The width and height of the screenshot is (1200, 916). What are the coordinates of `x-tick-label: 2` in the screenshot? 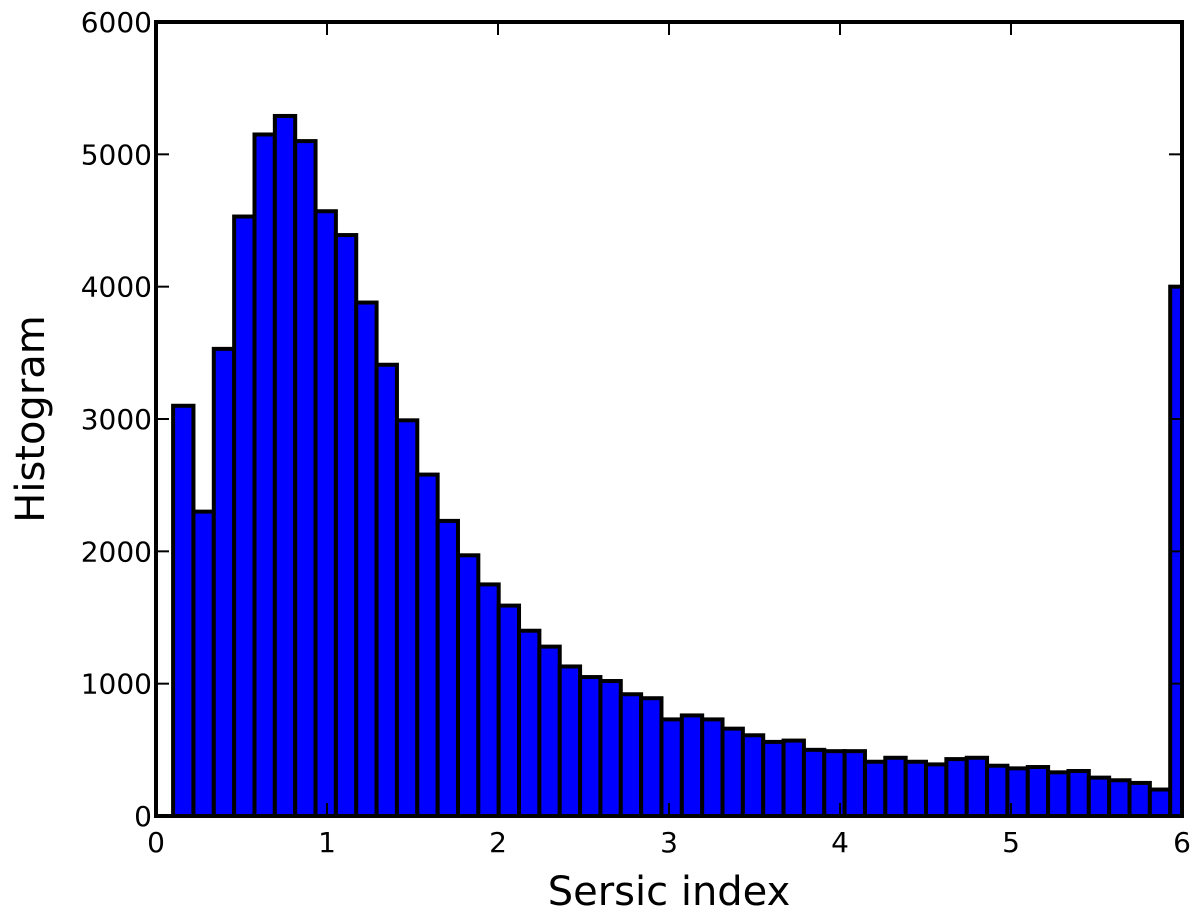 It's located at (498, 842).